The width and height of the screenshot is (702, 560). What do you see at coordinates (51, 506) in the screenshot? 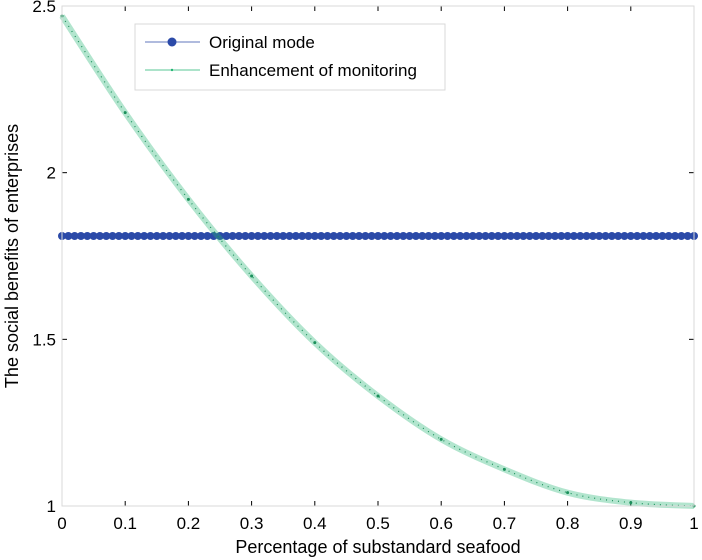
I see `y-tick-label: 1` at bounding box center [51, 506].